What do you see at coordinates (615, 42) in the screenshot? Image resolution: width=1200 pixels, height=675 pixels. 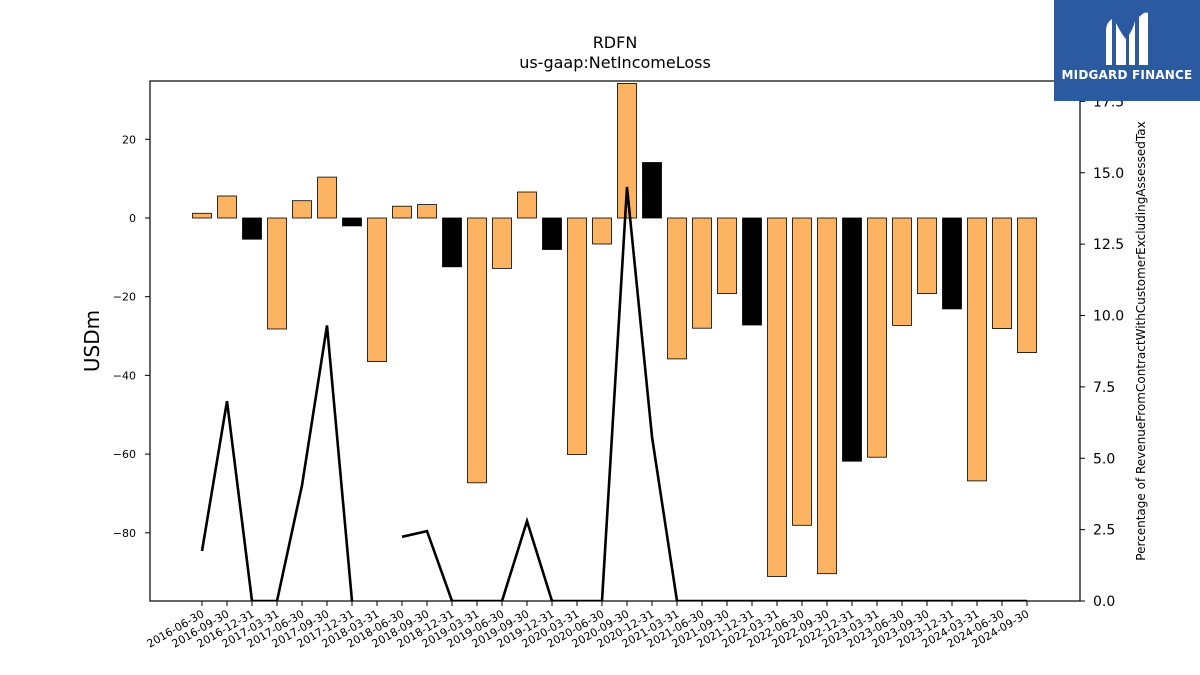 I see `chart-title: RDFN` at bounding box center [615, 42].